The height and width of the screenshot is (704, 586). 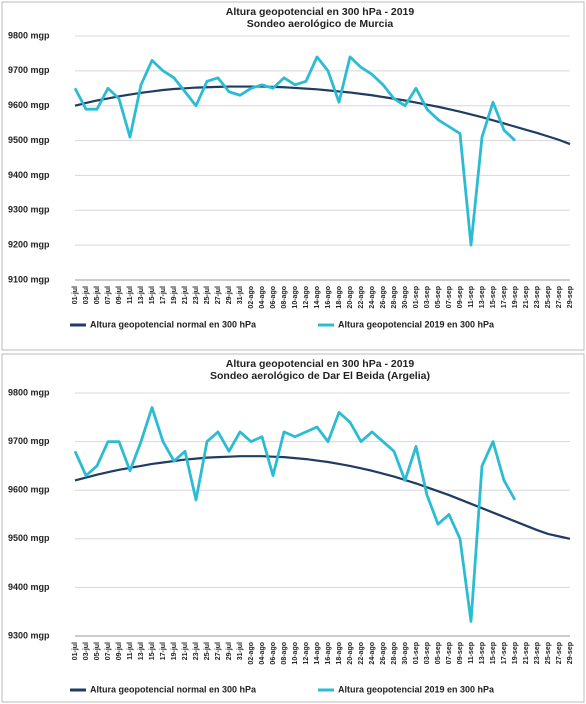 What do you see at coordinates (306, 653) in the screenshot?
I see `x-tick-label: 12-ago` at bounding box center [306, 653].